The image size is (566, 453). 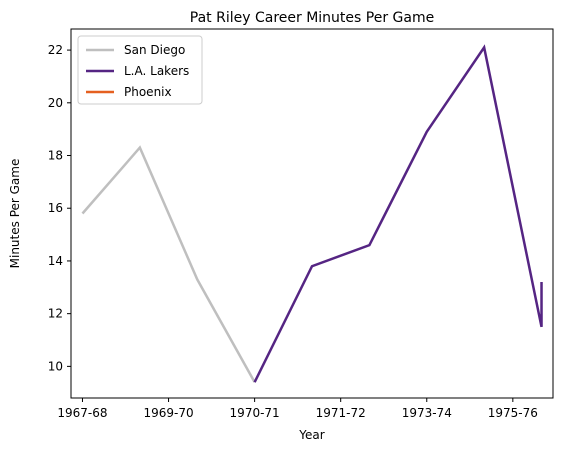 I want to click on y-tick-label: 14, so click(x=55, y=261).